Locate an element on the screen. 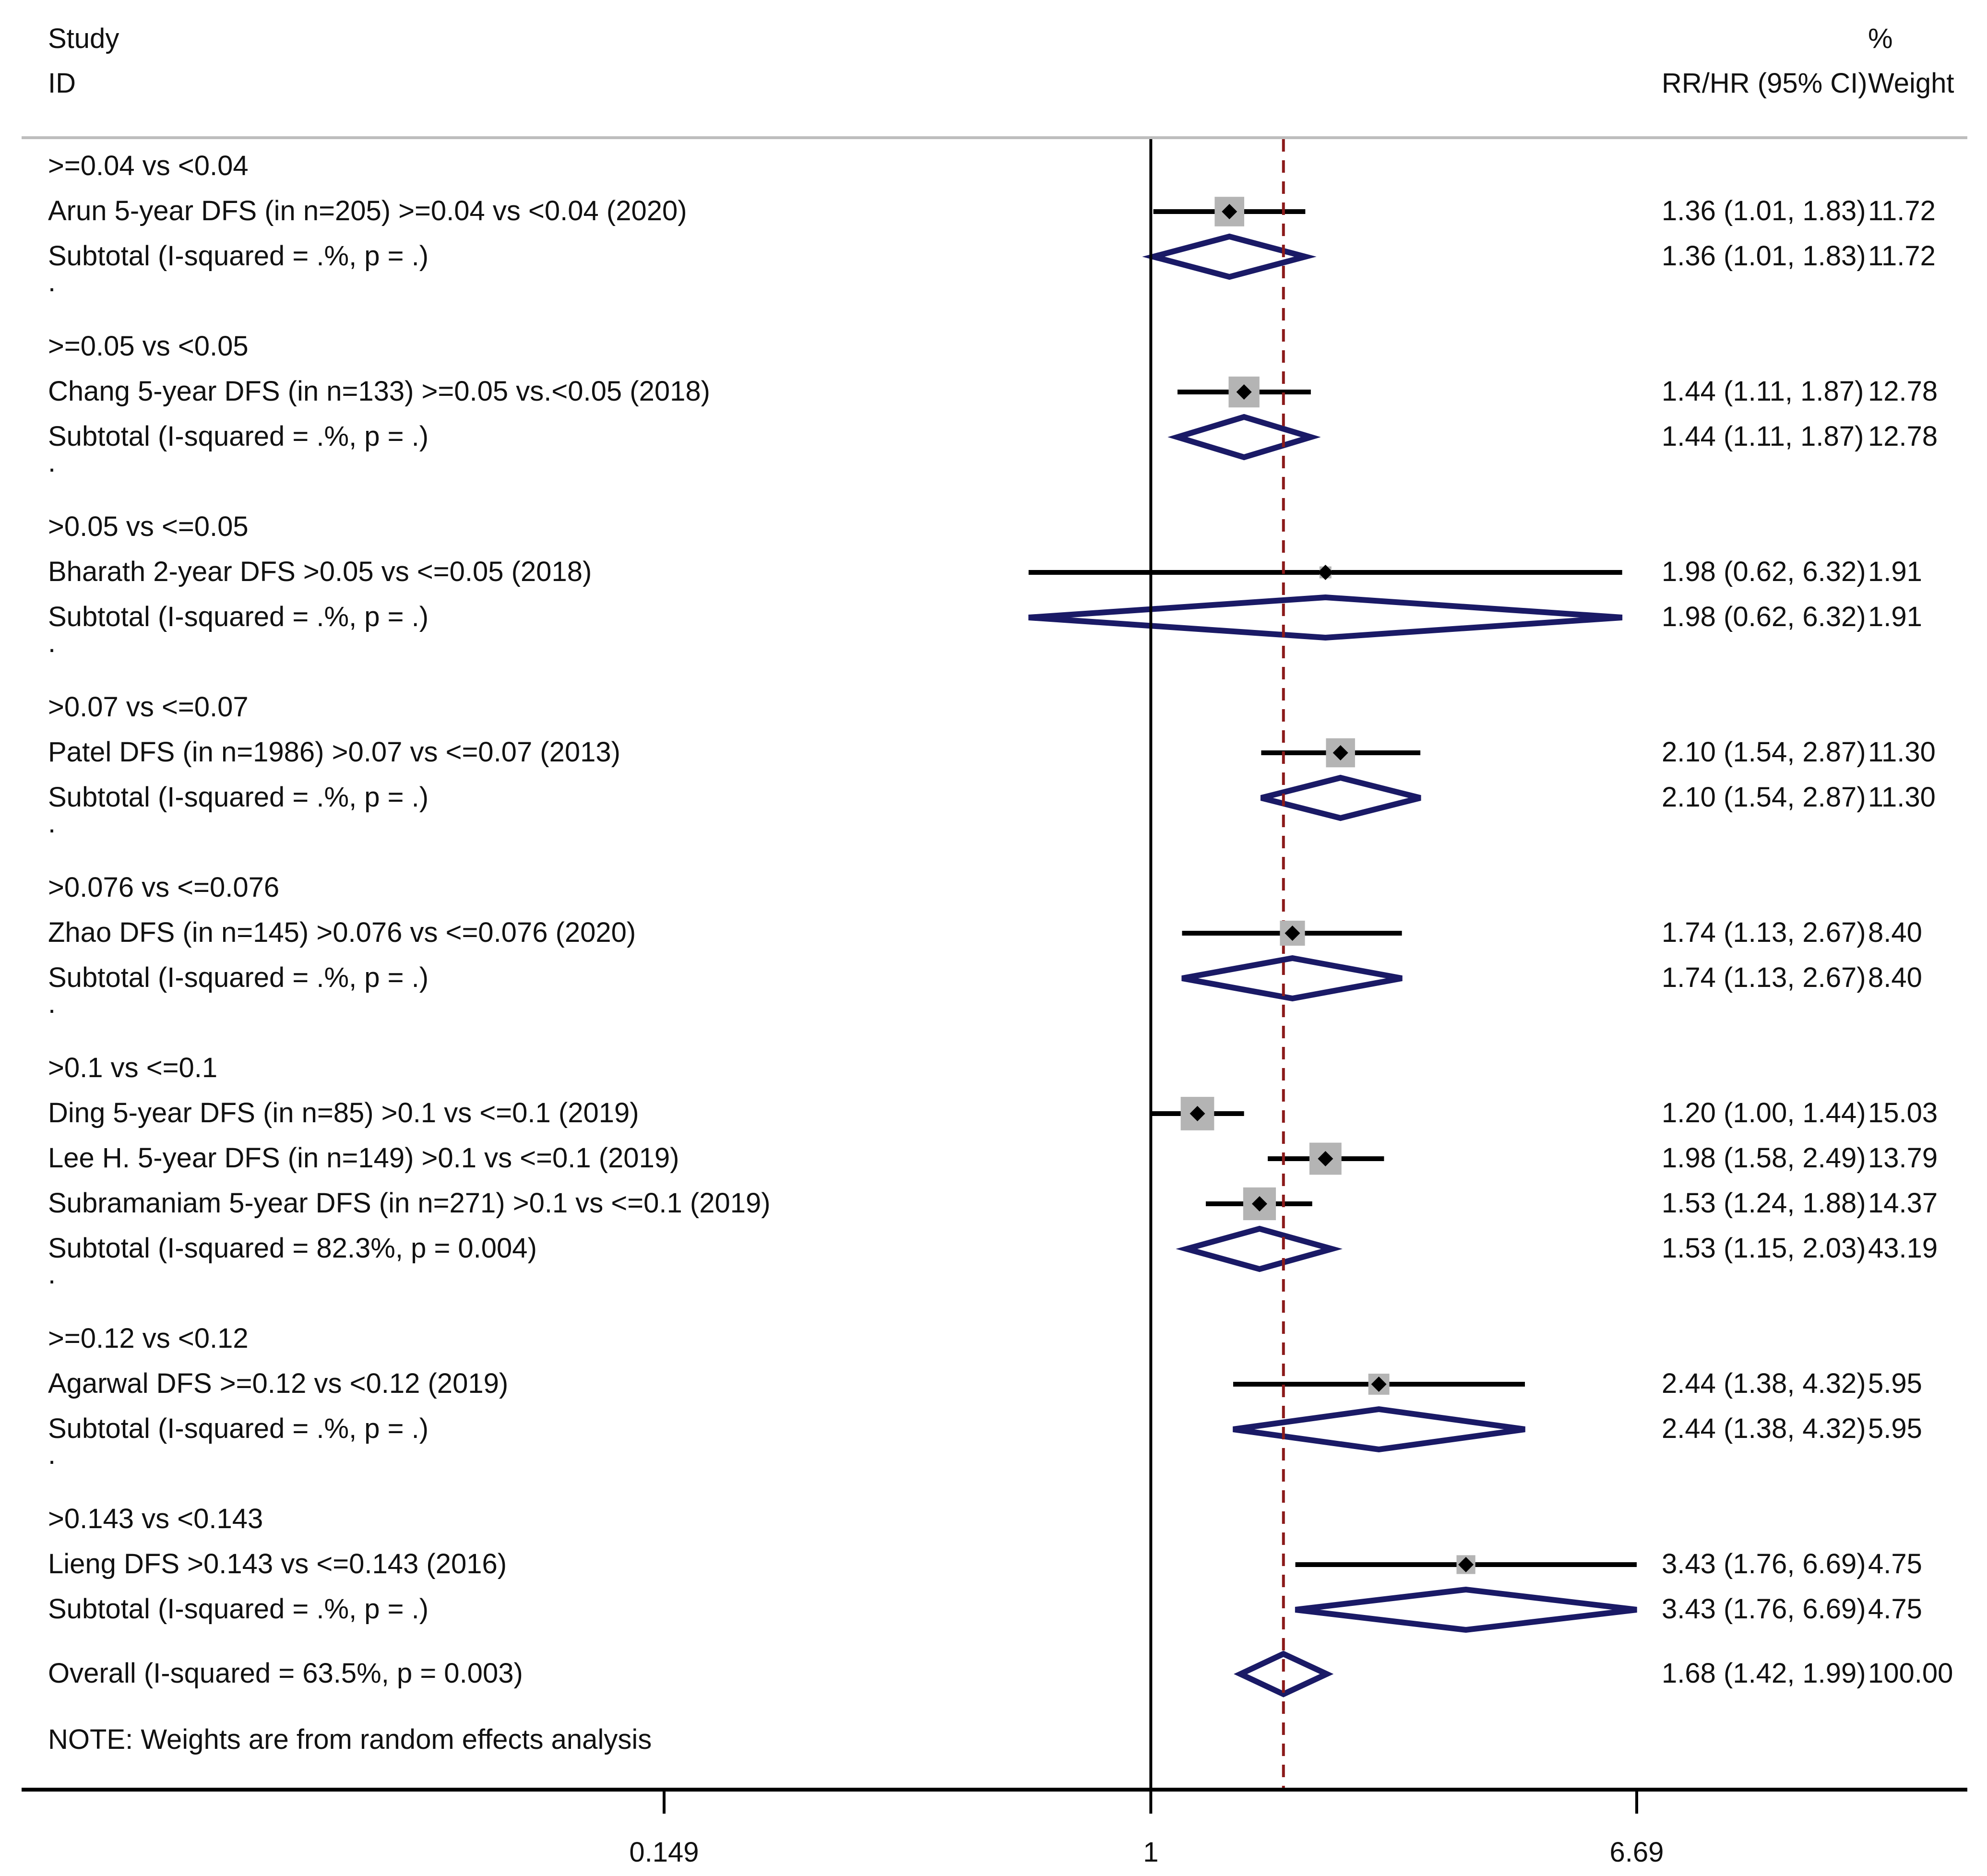  study-ci: 1.36 (1.01, 1.83) is located at coordinates (1764, 210).